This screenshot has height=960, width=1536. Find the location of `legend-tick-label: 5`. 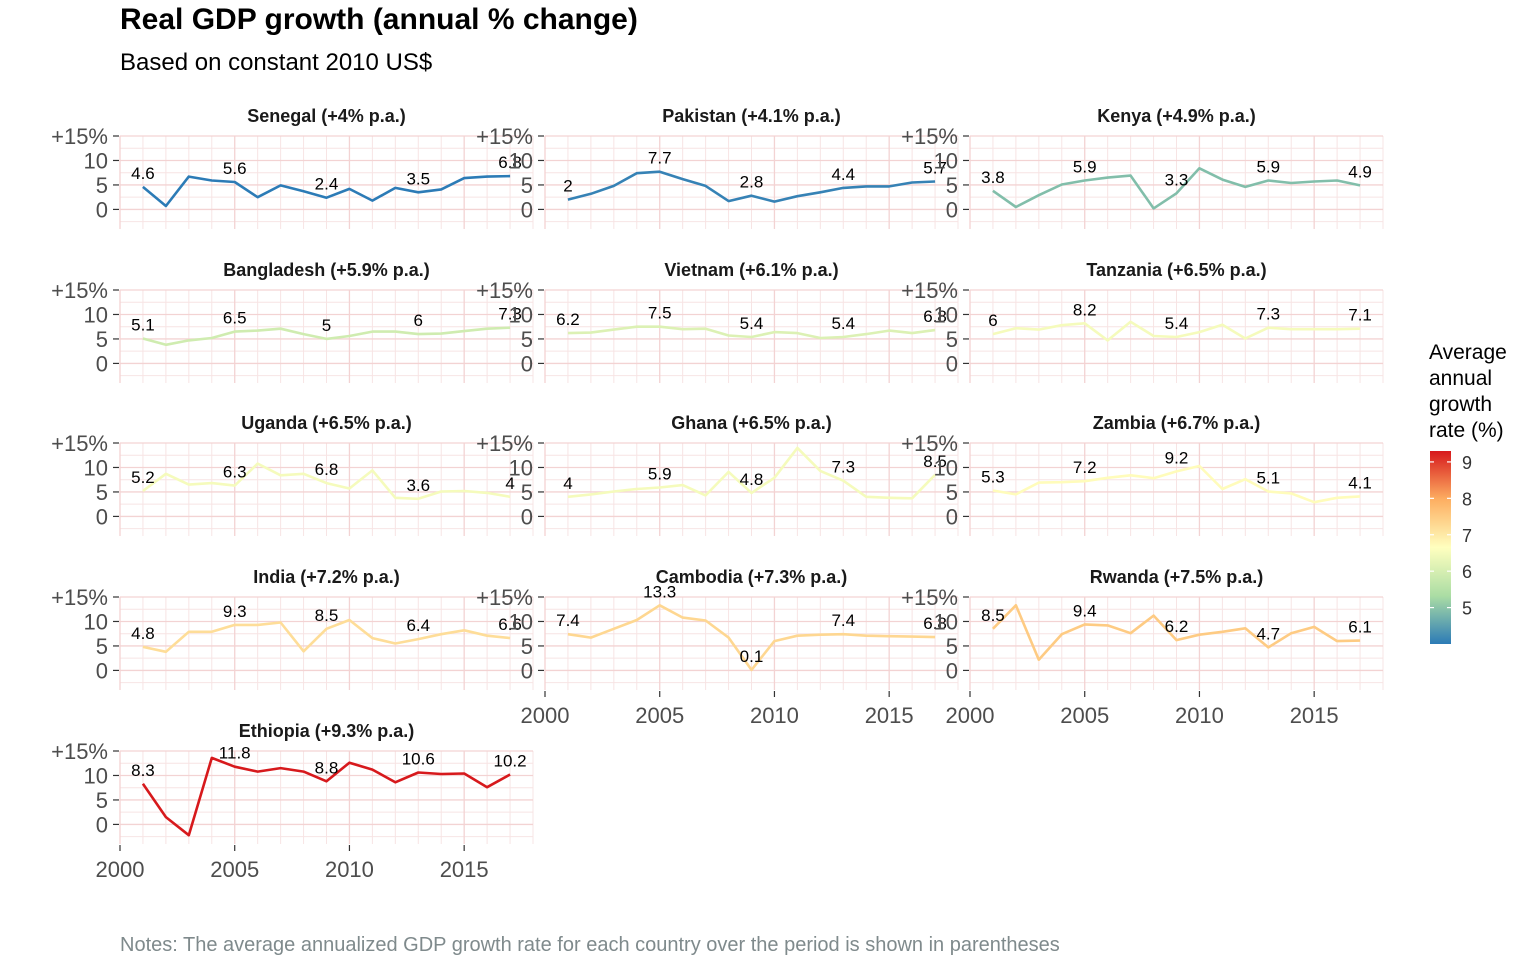

legend-tick-label: 5 is located at coordinates (1467, 609).